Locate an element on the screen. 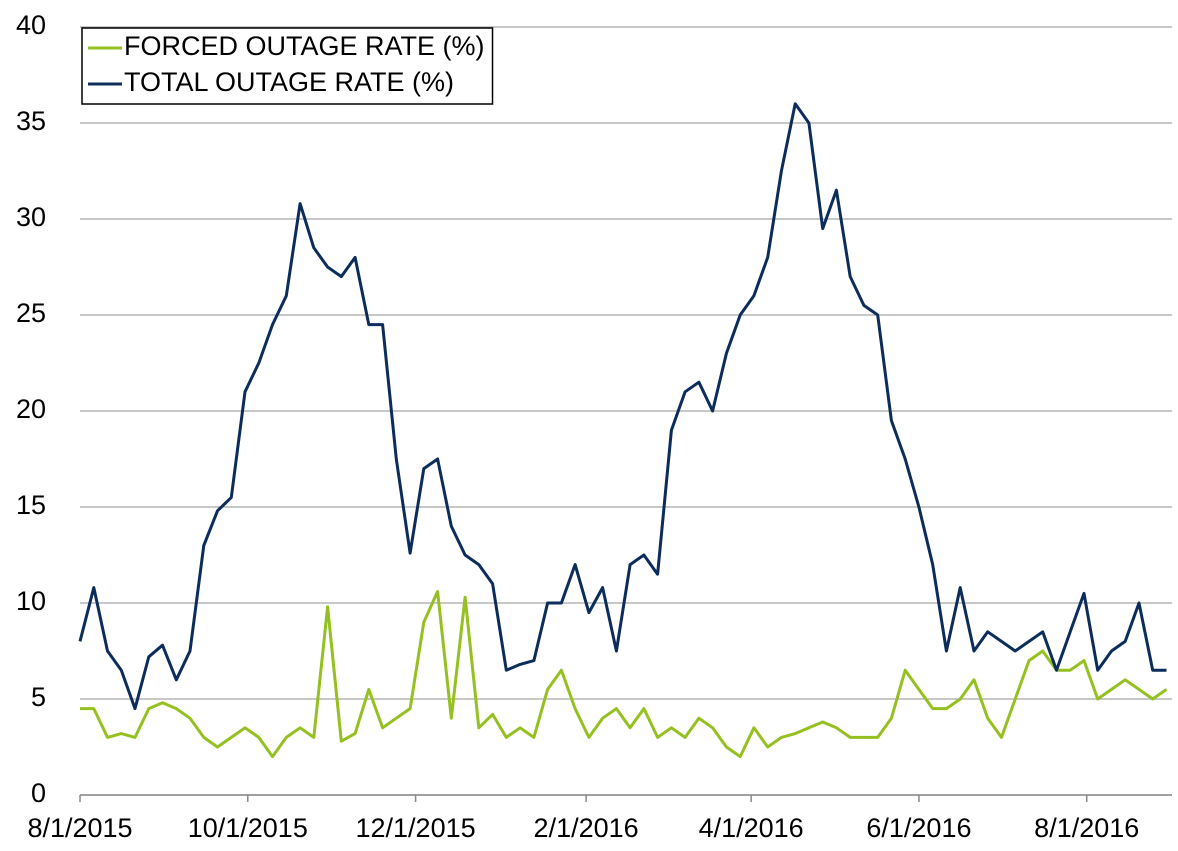  y-tick-label: 5 is located at coordinates (38, 697).